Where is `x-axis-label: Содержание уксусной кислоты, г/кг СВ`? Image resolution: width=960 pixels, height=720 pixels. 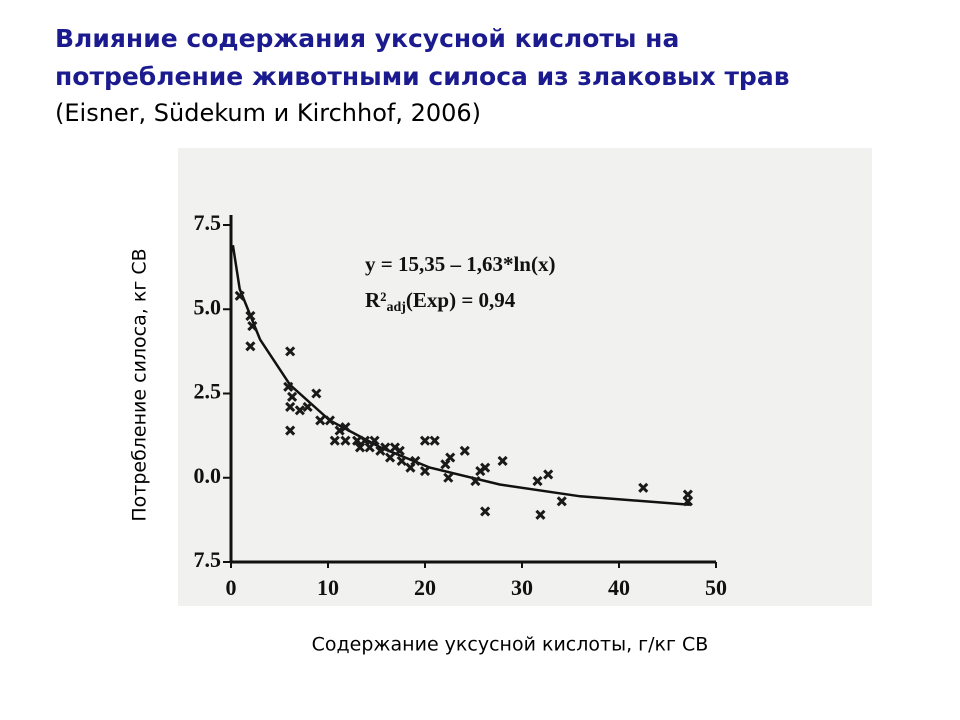 x-axis-label: Содержание уксусной кислоты, г/кг СВ is located at coordinates (510, 645).